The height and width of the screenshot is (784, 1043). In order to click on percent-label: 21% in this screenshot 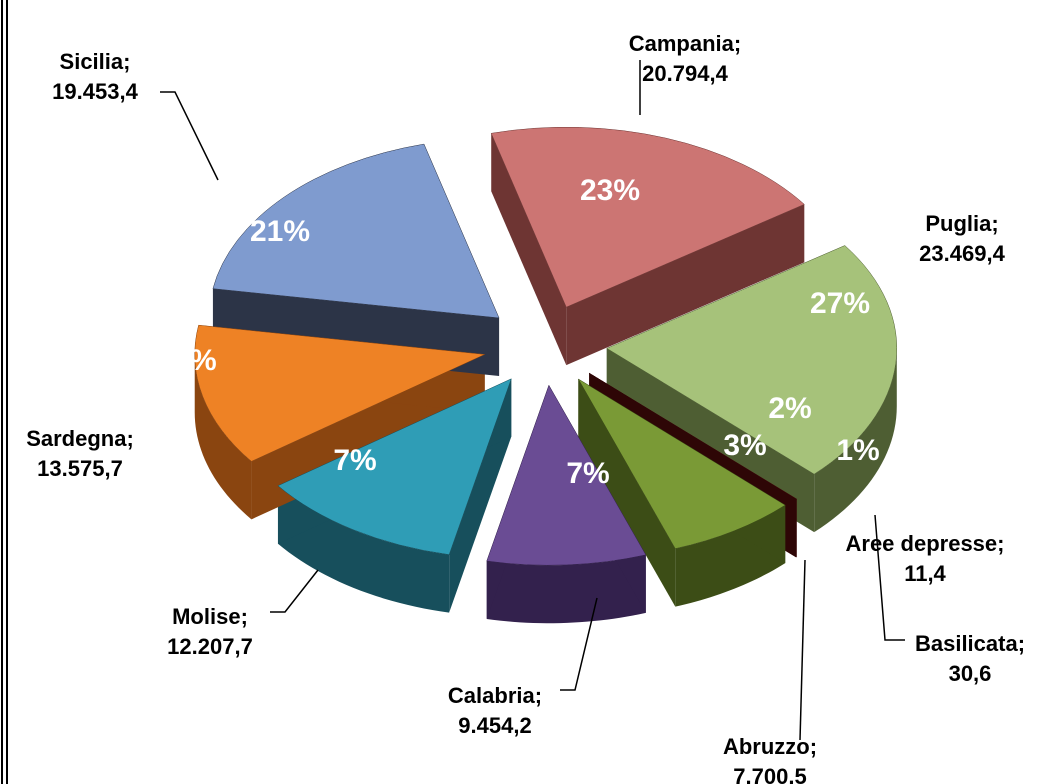, I will do `click(280, 231)`.